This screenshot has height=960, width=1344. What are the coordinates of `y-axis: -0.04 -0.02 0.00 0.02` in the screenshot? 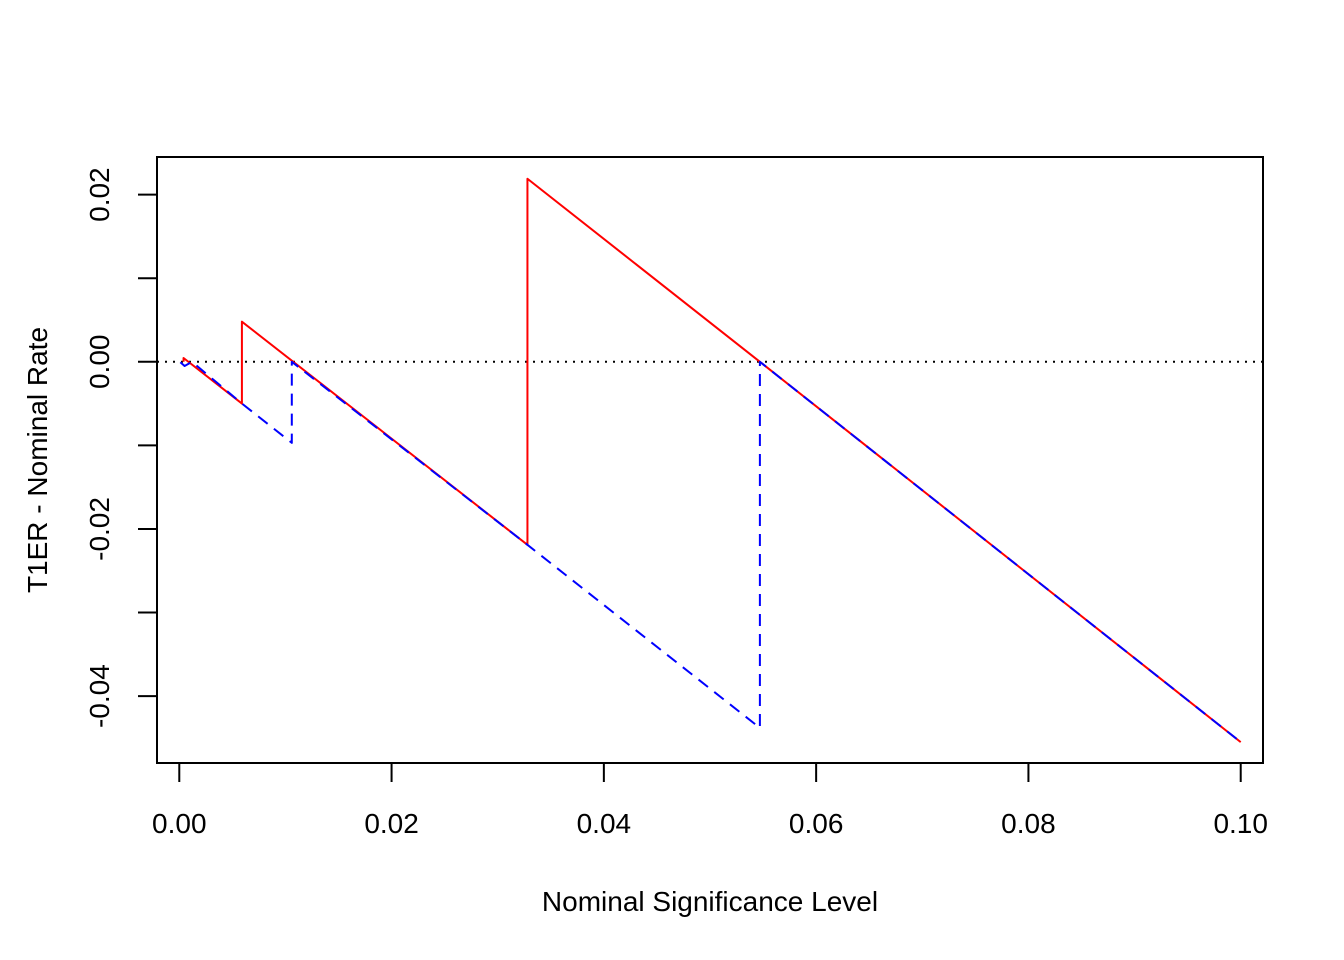 It's located at (121, 447).